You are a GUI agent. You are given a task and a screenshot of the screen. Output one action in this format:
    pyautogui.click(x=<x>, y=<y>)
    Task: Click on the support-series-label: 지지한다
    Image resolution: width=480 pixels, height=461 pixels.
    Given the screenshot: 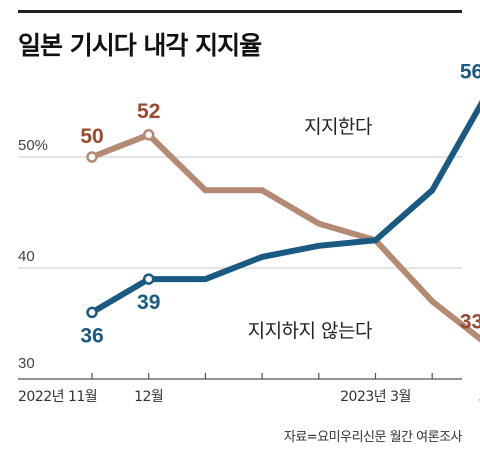 What is the action you would take?
    pyautogui.click(x=338, y=127)
    